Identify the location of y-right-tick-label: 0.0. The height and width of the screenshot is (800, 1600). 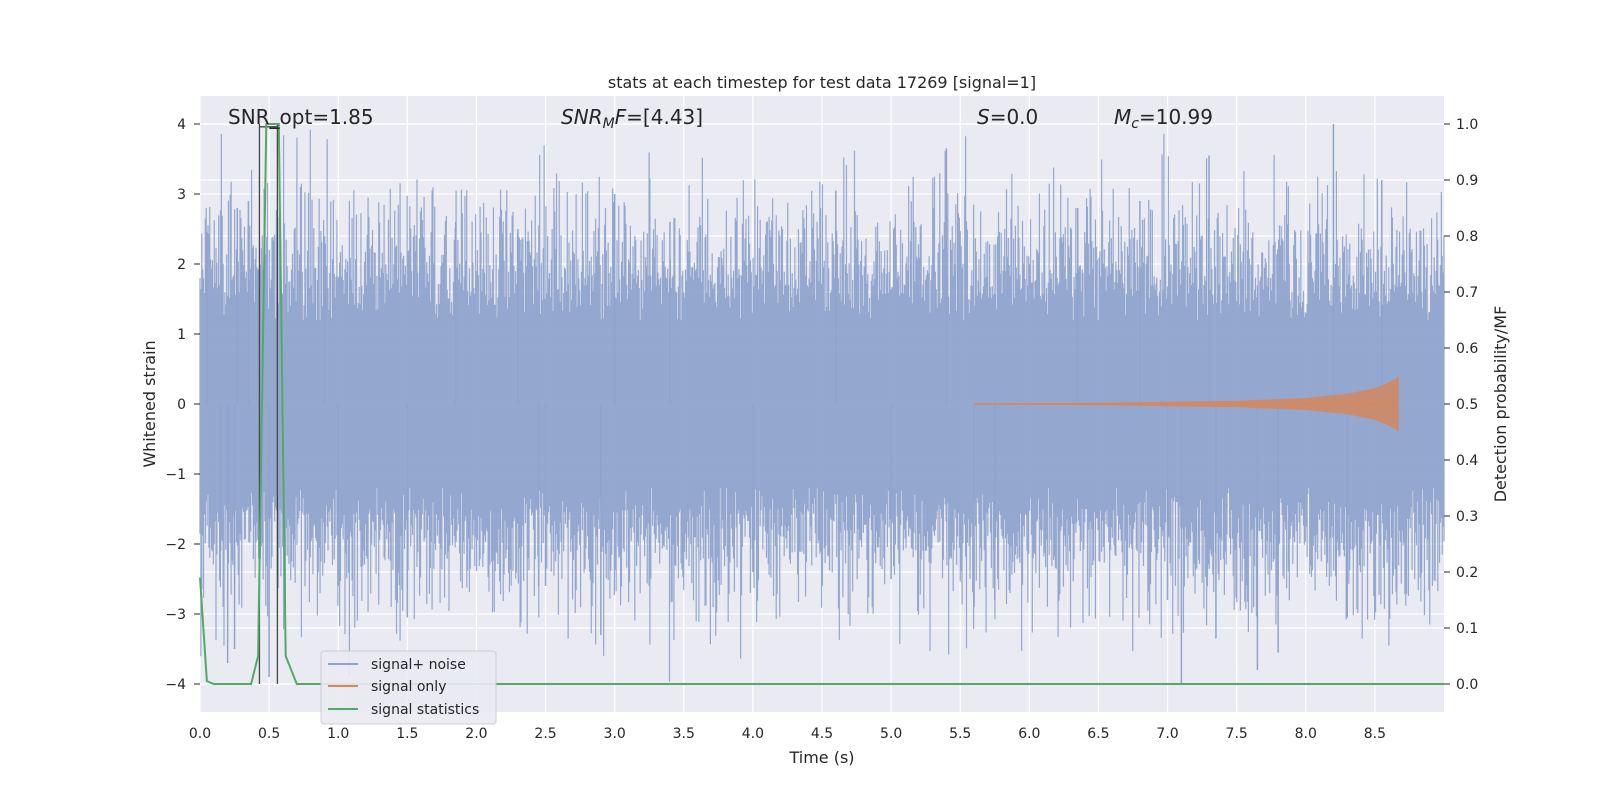
(1467, 685).